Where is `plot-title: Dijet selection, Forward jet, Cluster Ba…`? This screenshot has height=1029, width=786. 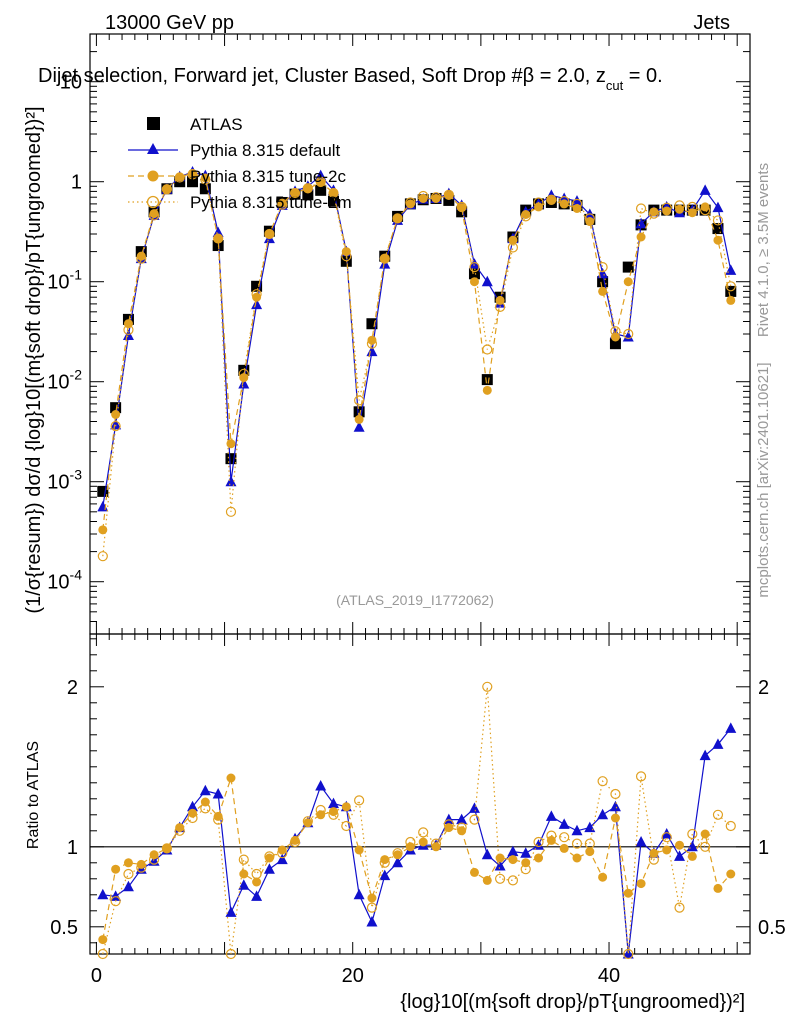
plot-title: Dijet selection, Forward jet, Cluster Ba… is located at coordinates (350, 79).